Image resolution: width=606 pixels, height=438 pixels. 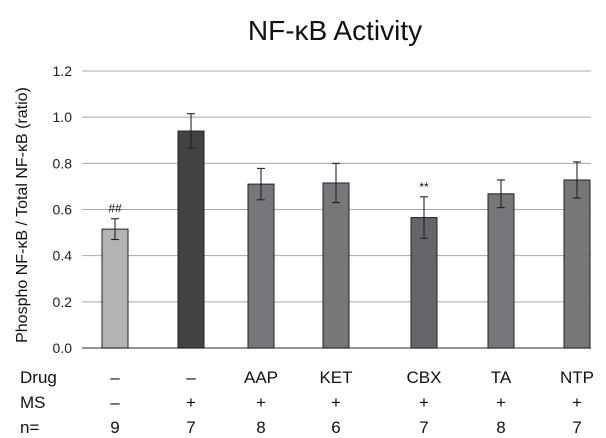 What do you see at coordinates (33, 402) in the screenshot?
I see `row-label: MS` at bounding box center [33, 402].